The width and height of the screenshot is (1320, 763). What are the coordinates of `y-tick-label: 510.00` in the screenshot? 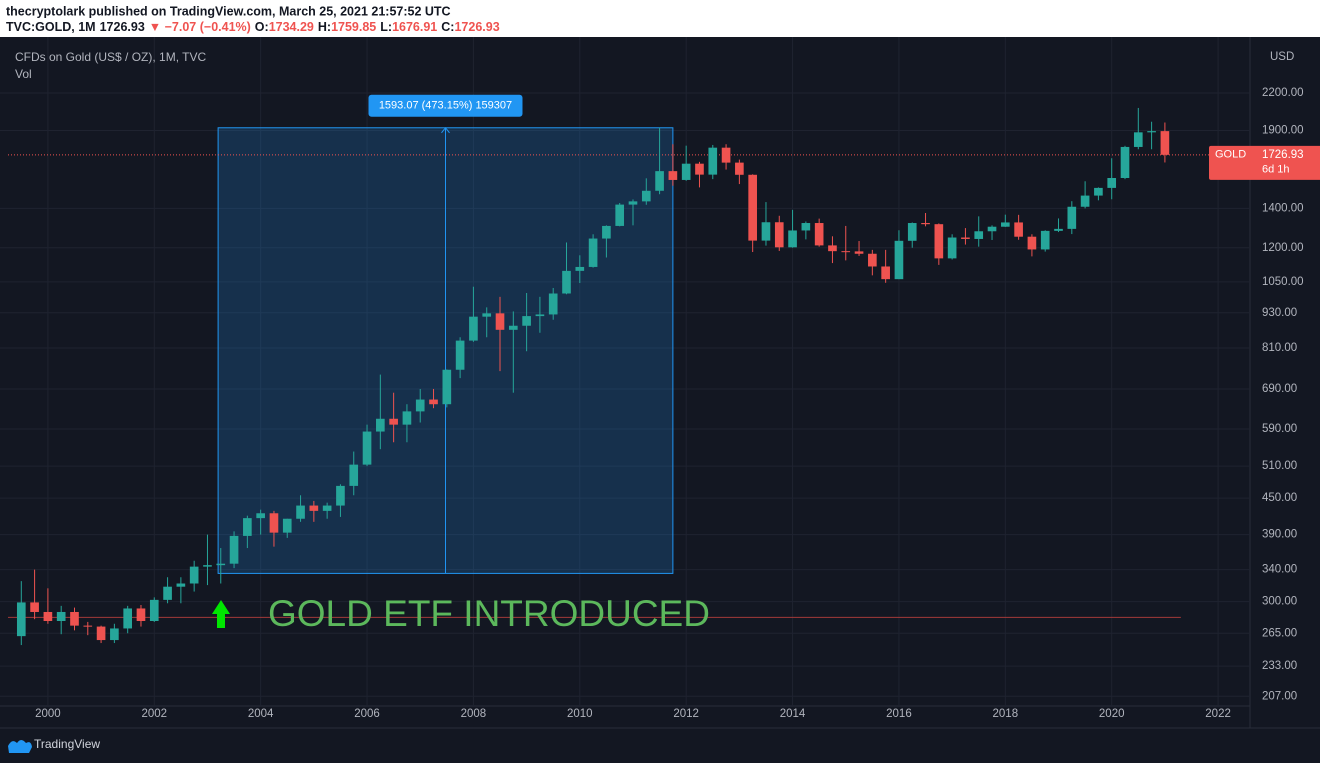 It's located at (1279, 466).